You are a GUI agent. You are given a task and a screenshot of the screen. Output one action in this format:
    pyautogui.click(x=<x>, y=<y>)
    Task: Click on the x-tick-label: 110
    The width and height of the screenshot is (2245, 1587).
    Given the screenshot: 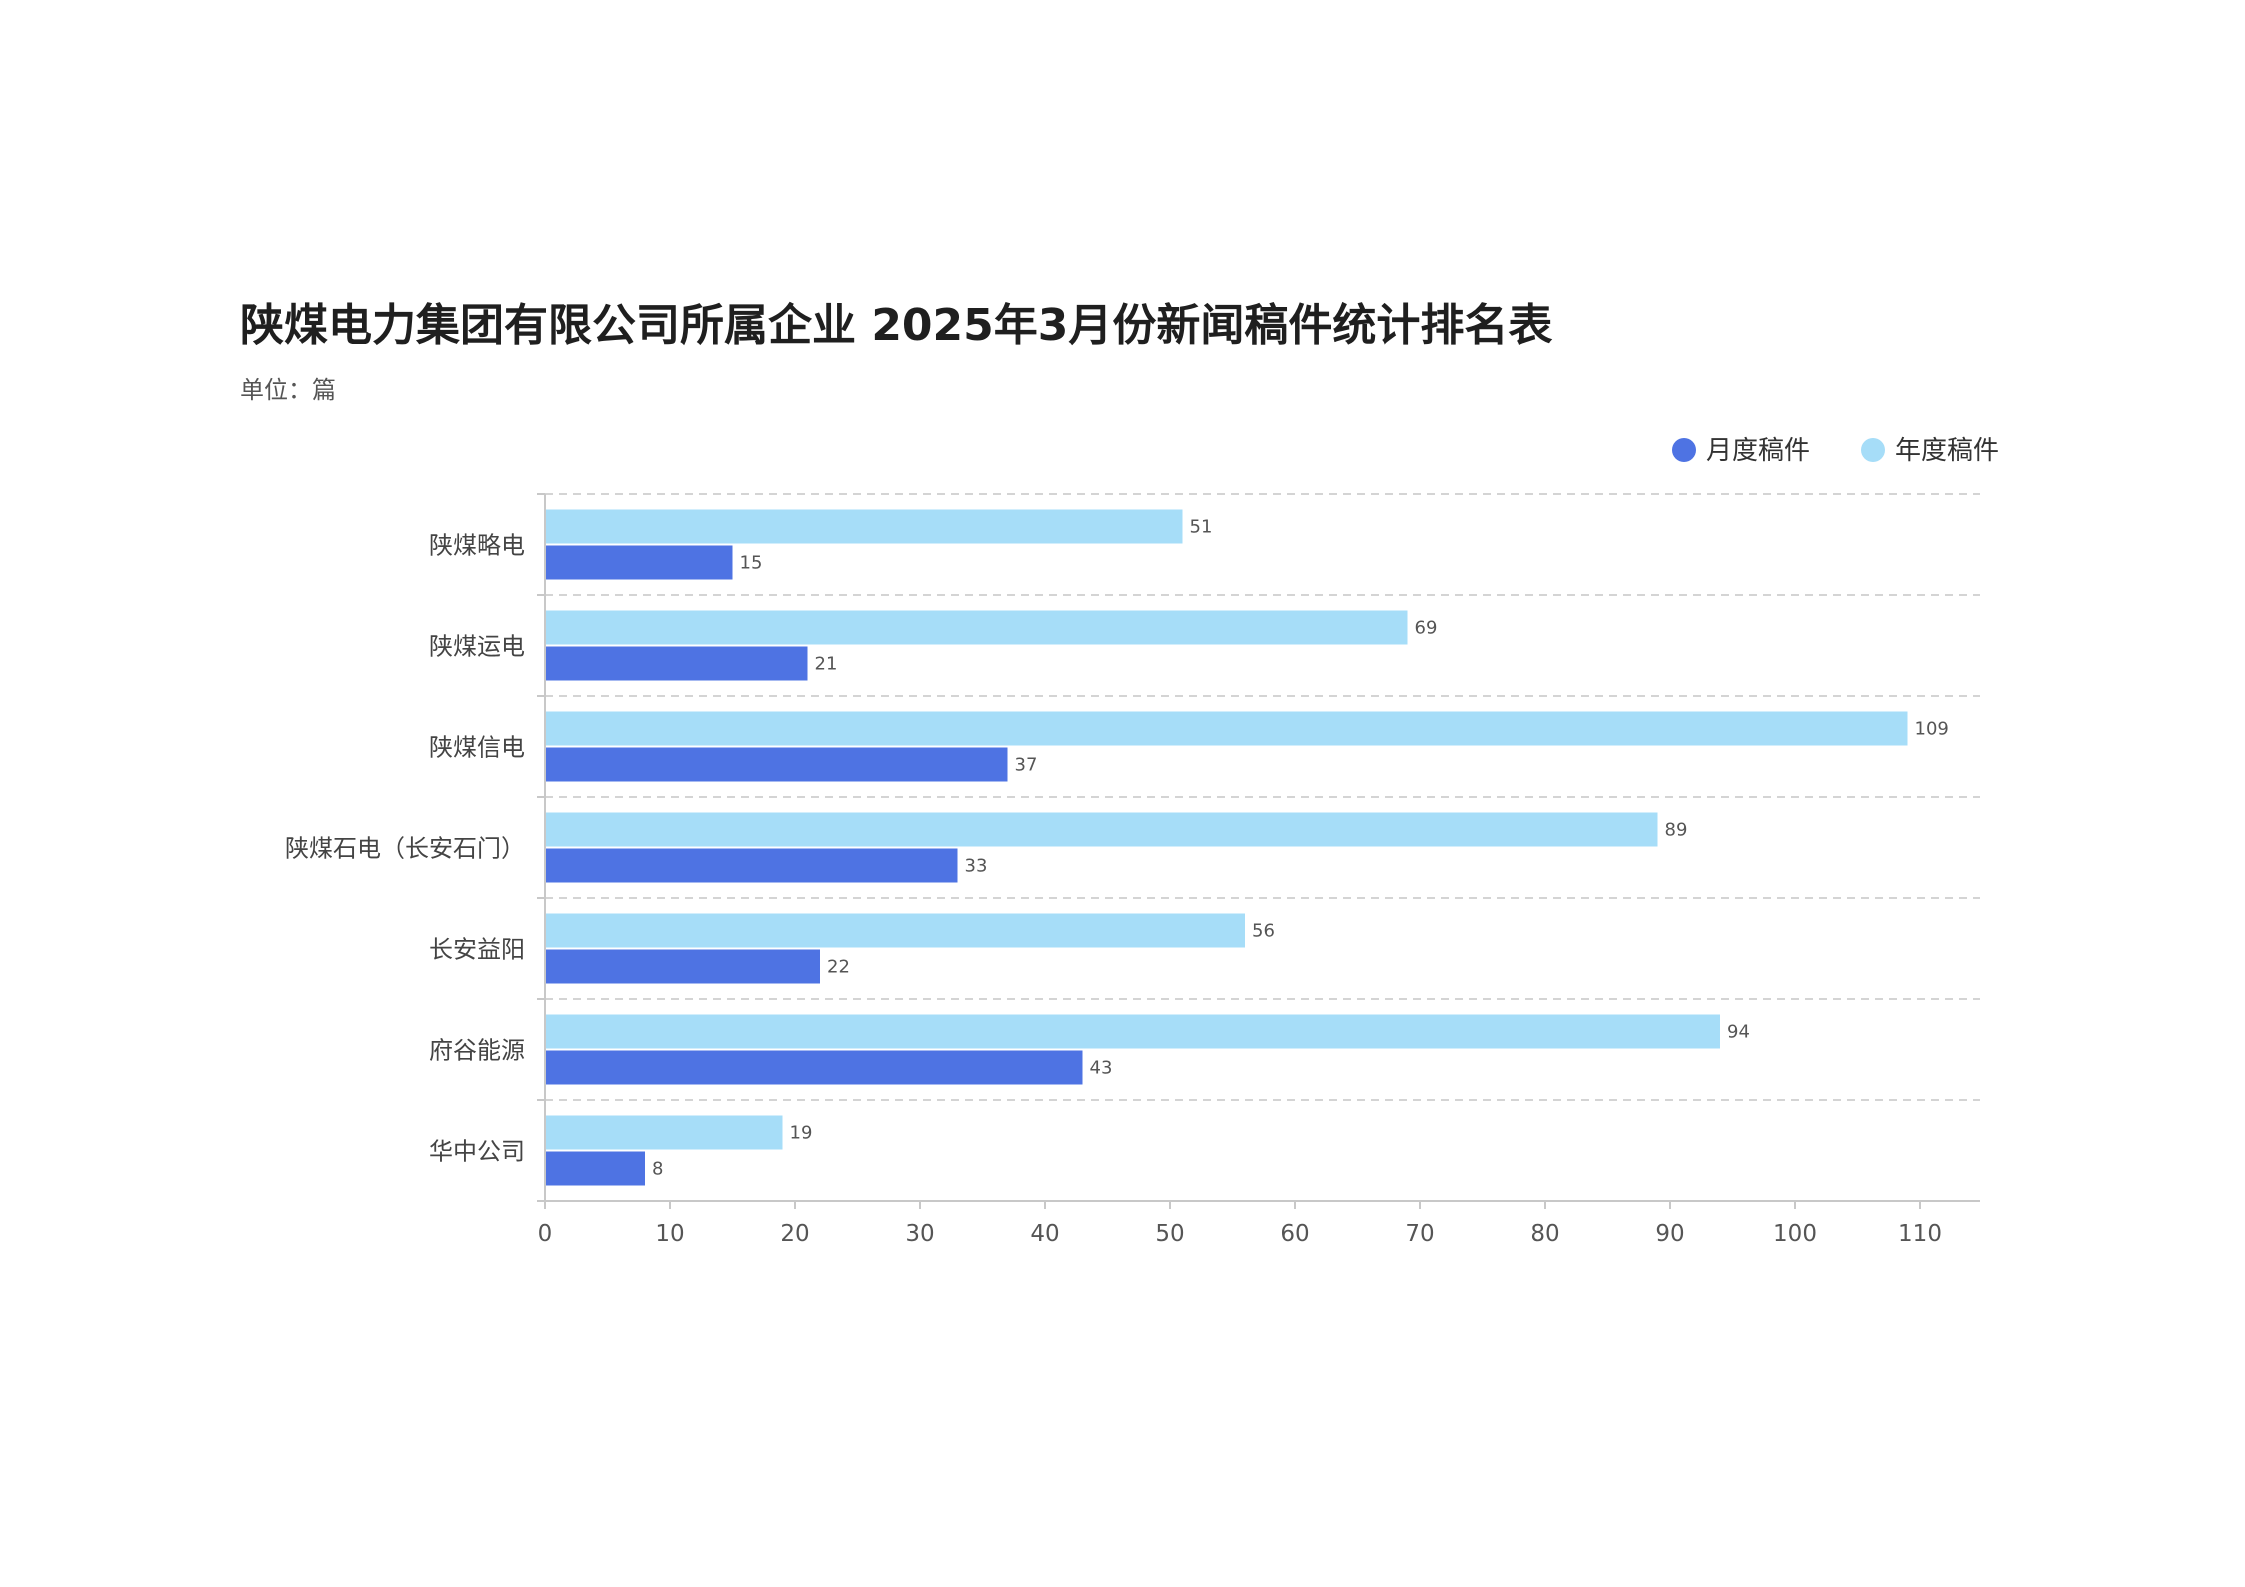 What is the action you would take?
    pyautogui.click(x=1920, y=1234)
    